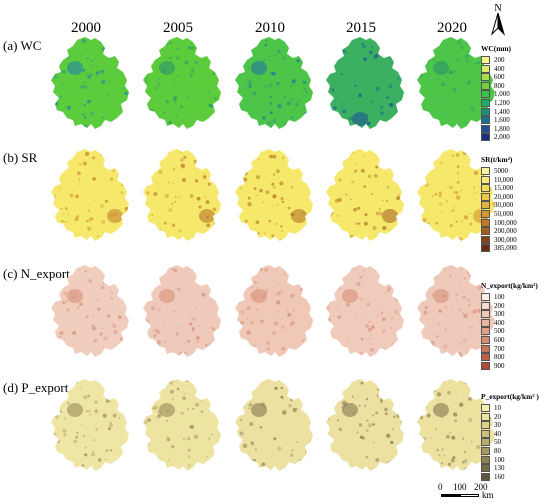 This screenshot has width=550, height=504. Describe the element at coordinates (361, 28) in the screenshot. I see `year-header-2015: 2015` at that location.